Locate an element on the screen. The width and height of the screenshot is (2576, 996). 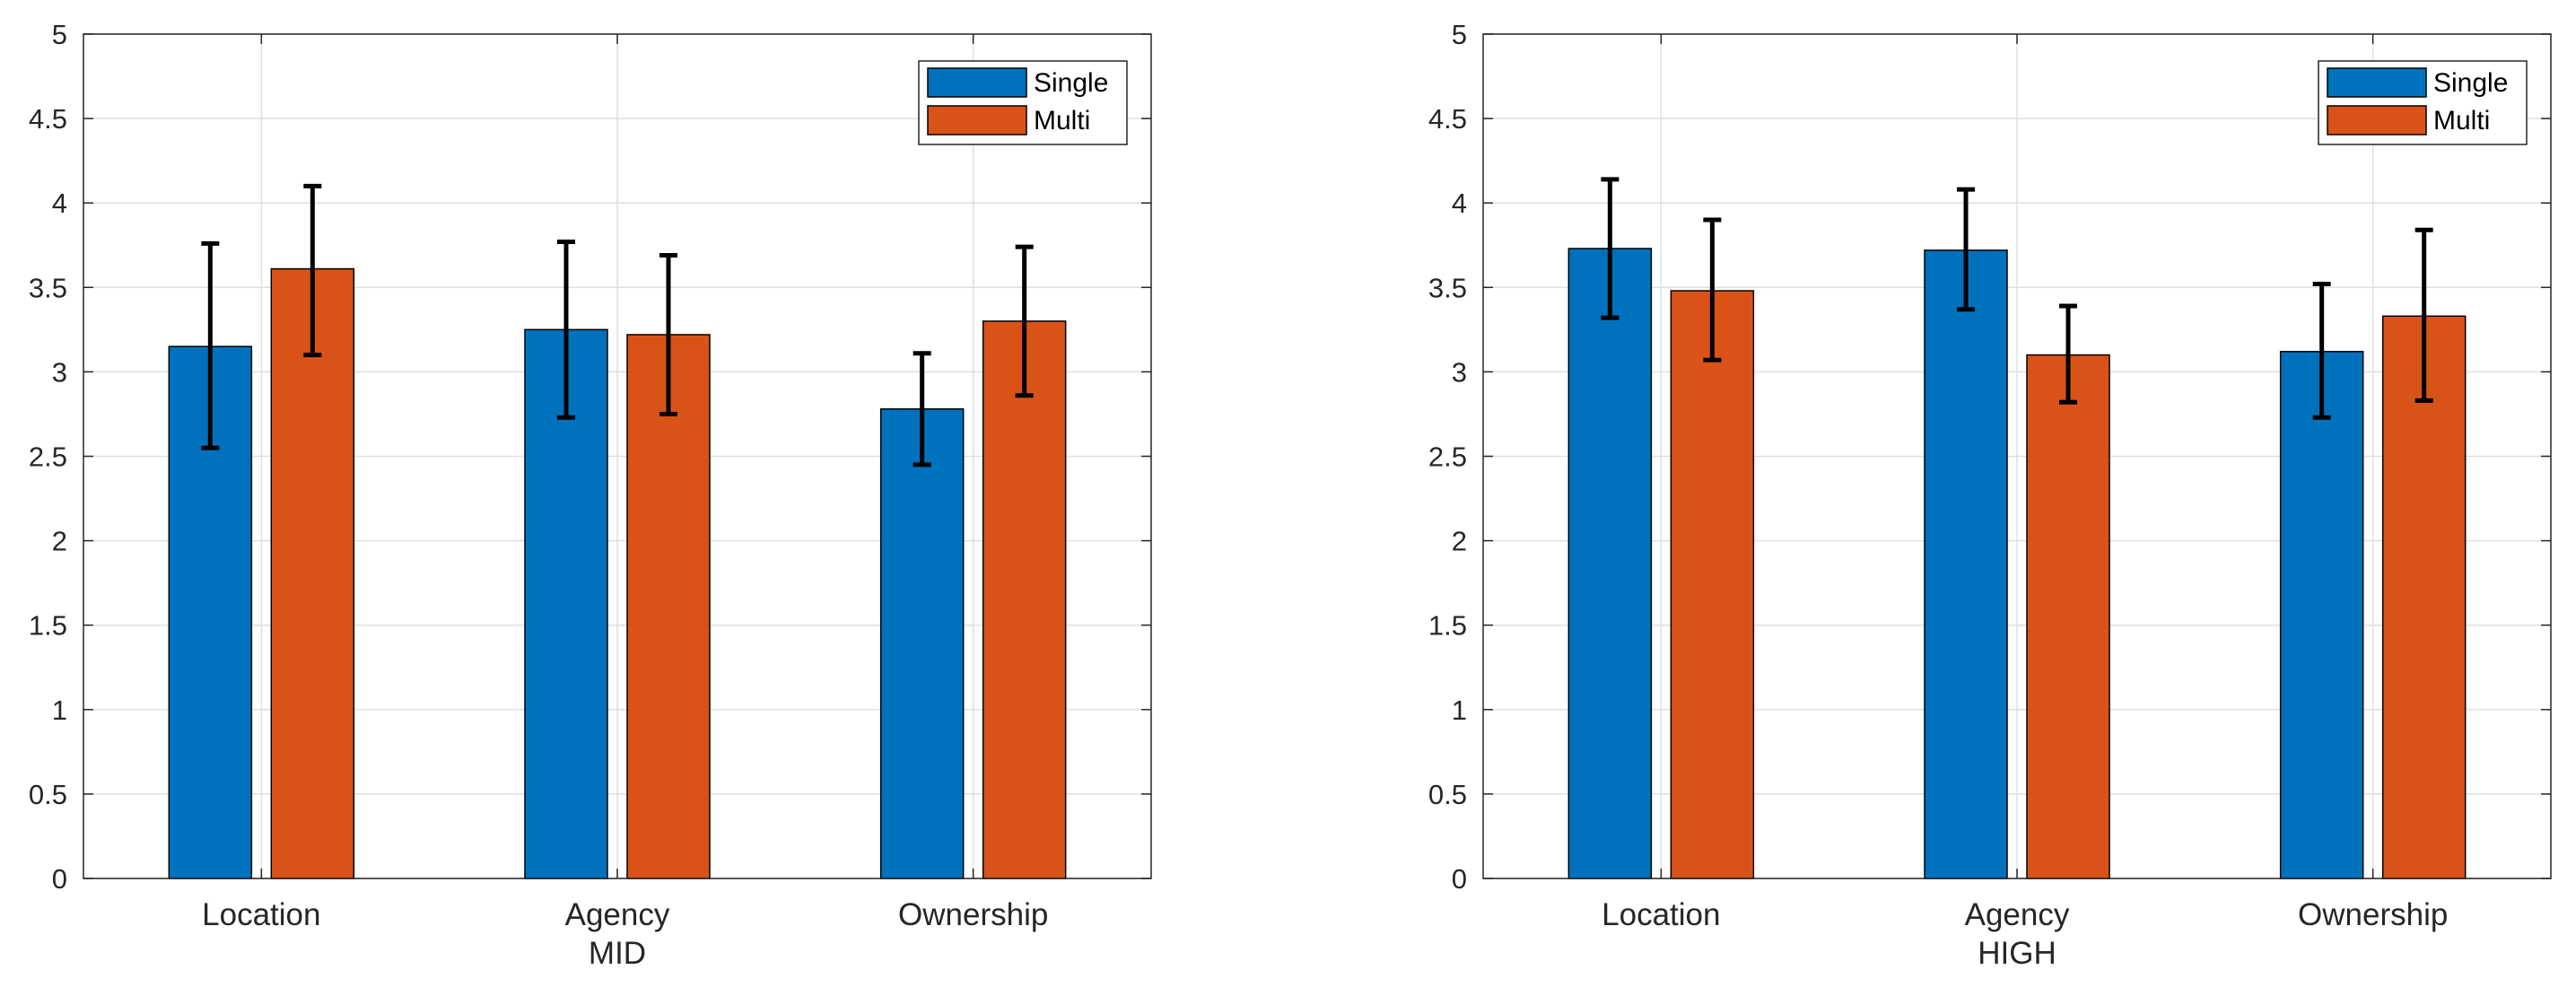
bar-single-location is located at coordinates (1610, 563).